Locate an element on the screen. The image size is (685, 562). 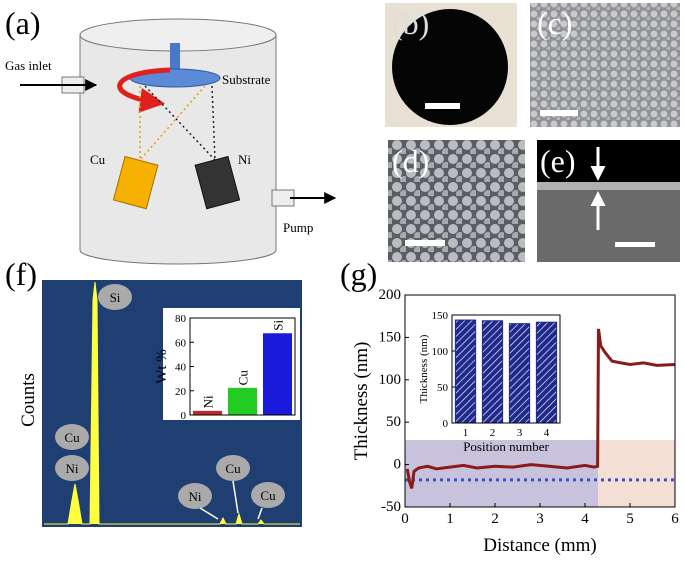
panel-label: (e) is located at coordinates (558, 161).